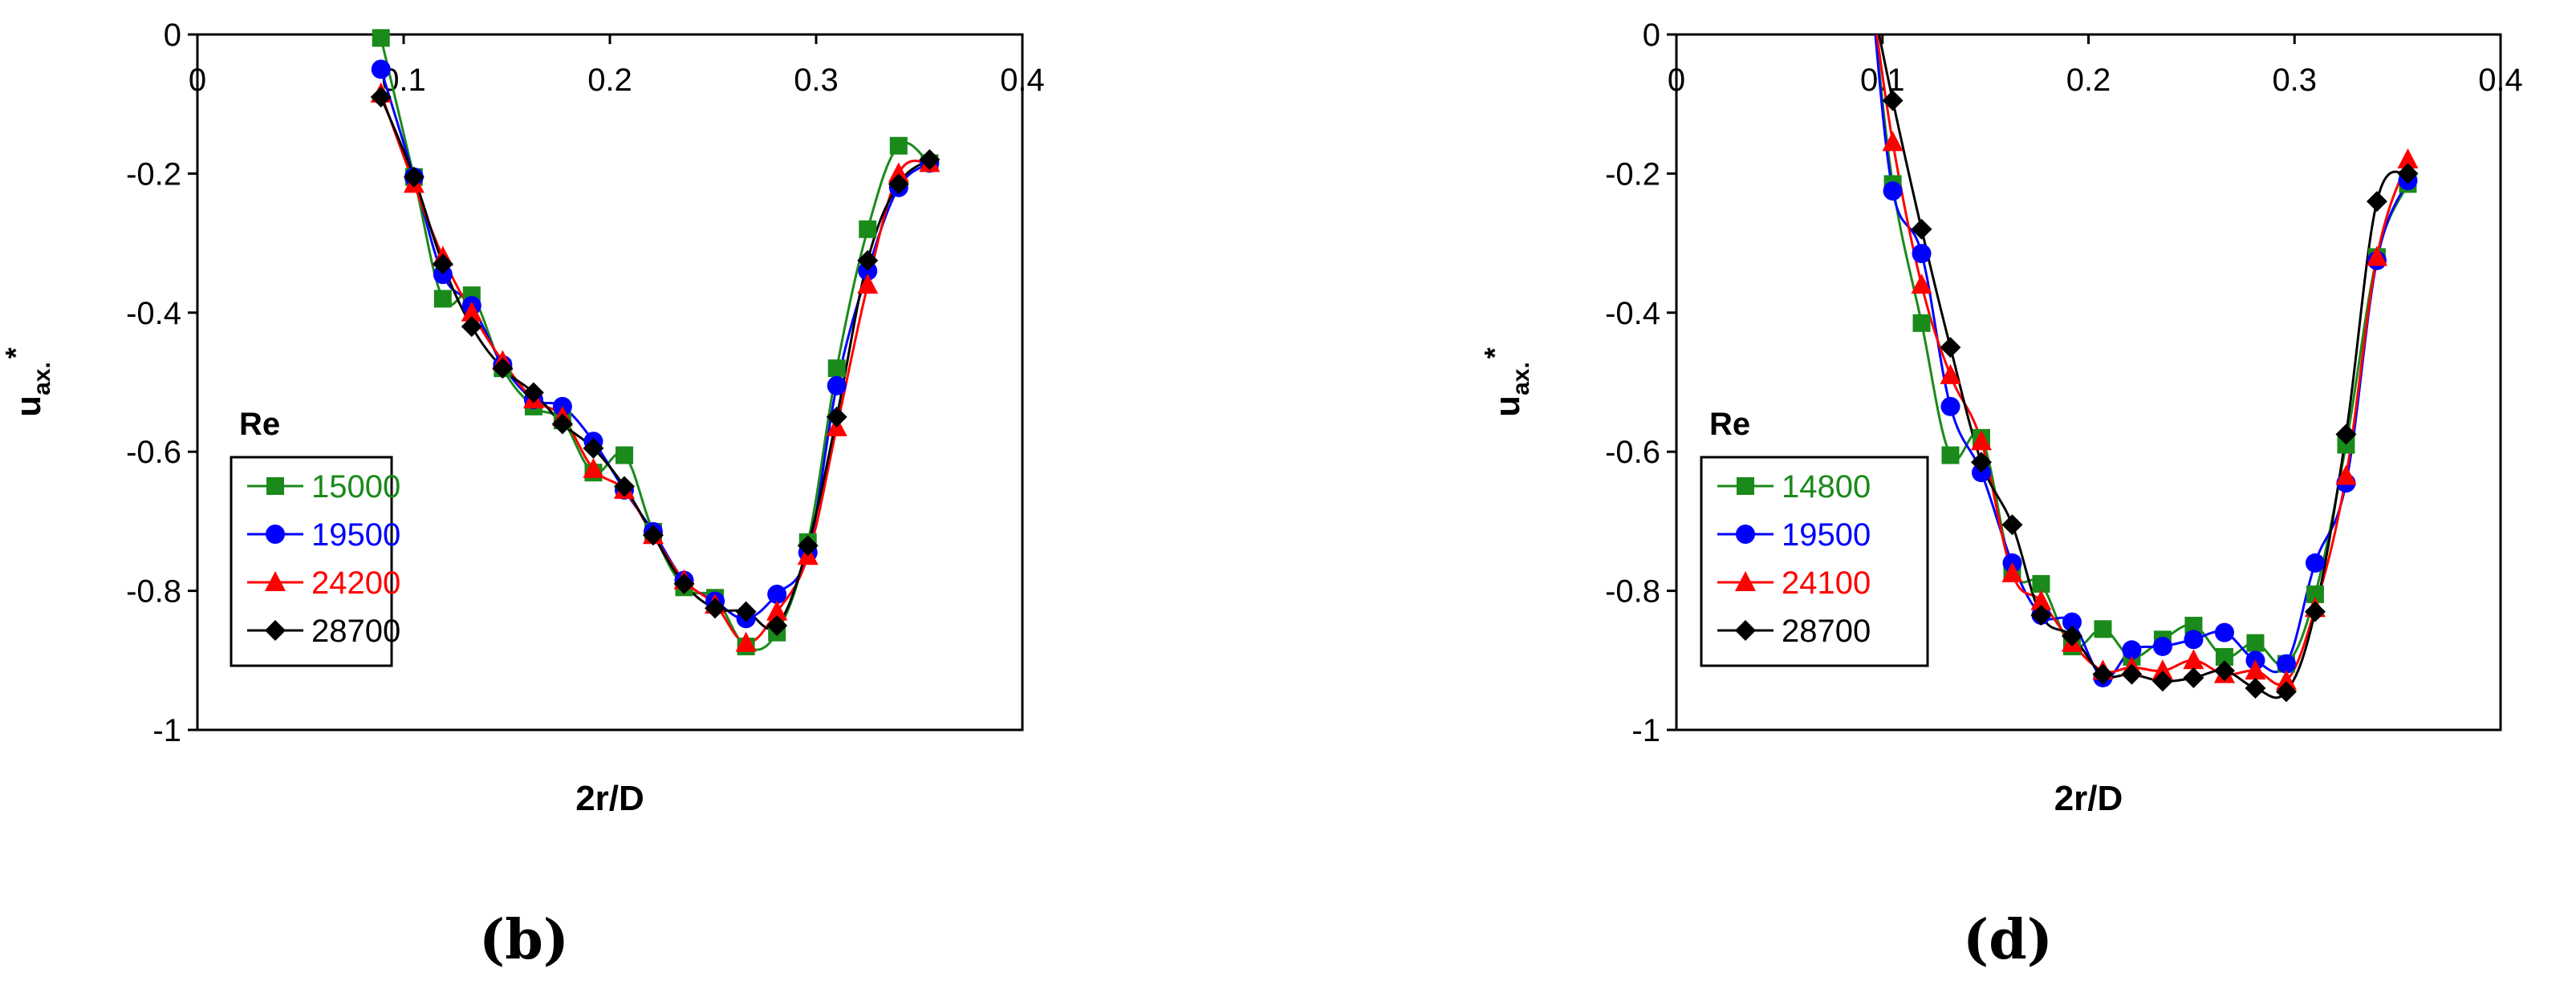 This screenshot has height=997, width=2576. I want to click on panel-label: (d), so click(2008, 940).